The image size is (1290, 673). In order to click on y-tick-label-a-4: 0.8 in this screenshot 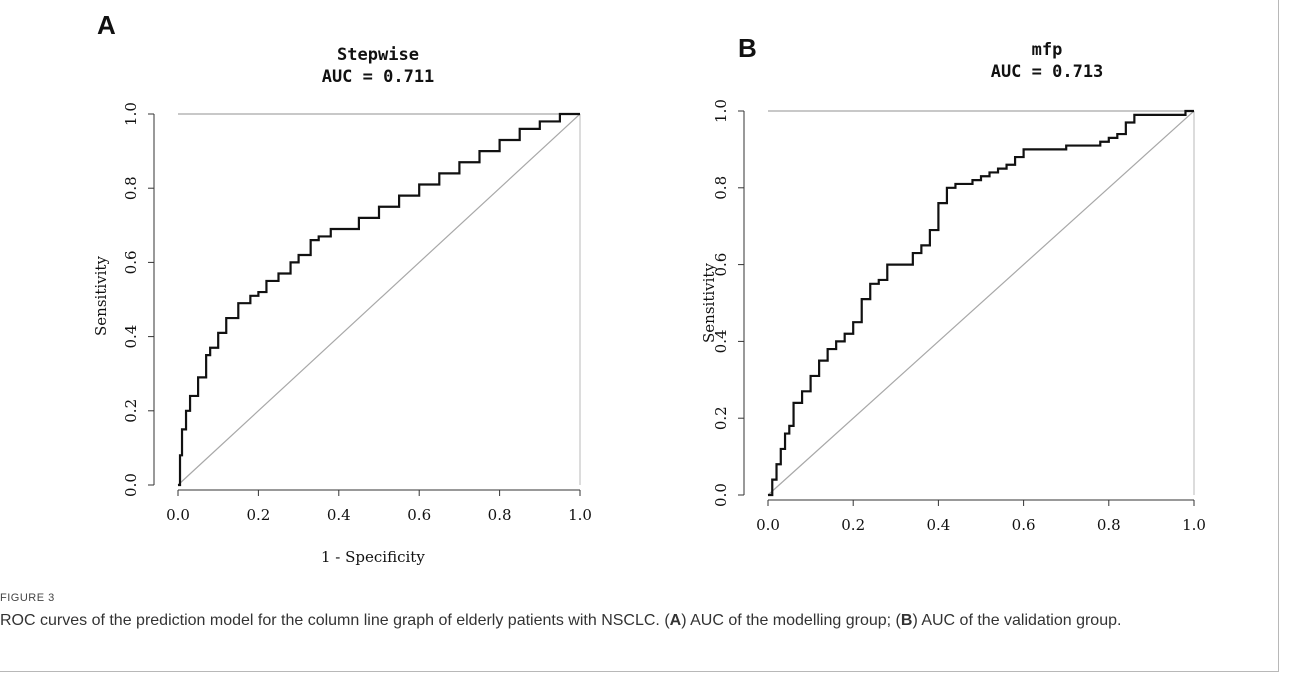, I will do `click(131, 188)`.